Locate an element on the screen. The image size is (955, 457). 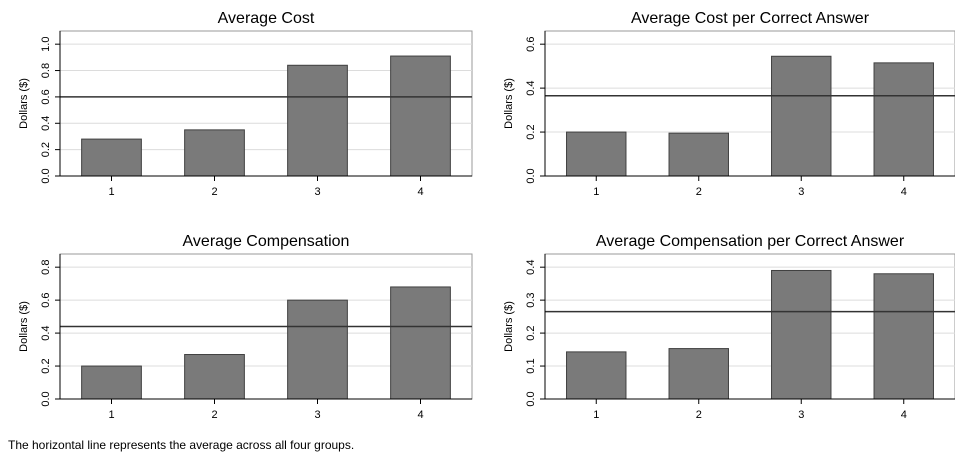
chart-title: Average Compensation is located at coordinates (266, 241).